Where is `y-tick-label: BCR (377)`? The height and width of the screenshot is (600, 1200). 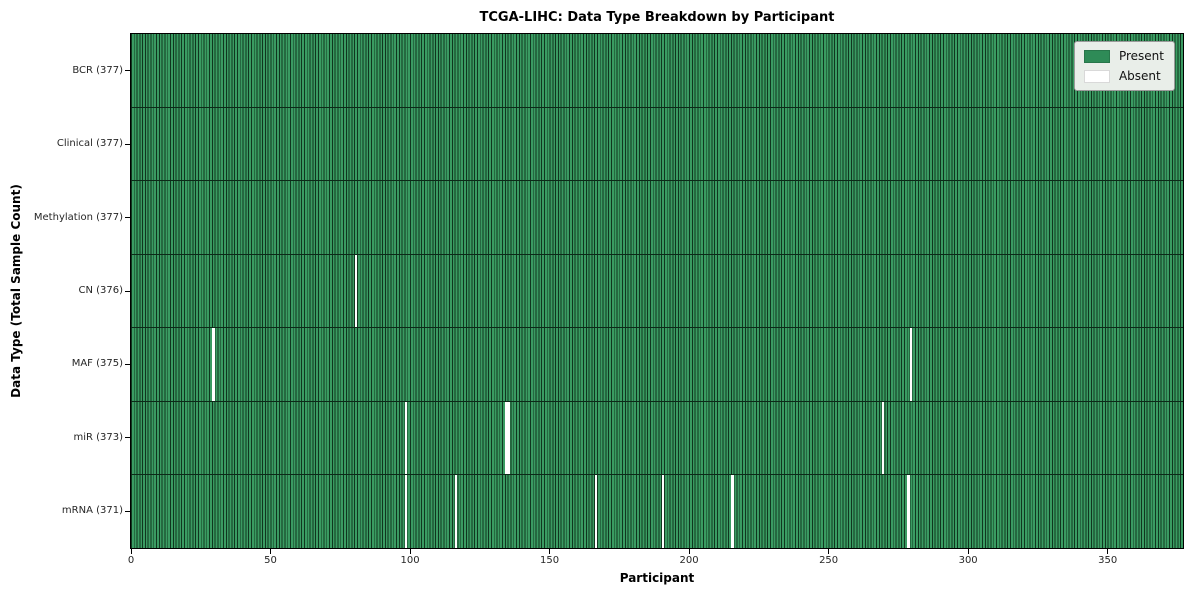
y-tick-label: BCR (377) is located at coordinates (97, 70).